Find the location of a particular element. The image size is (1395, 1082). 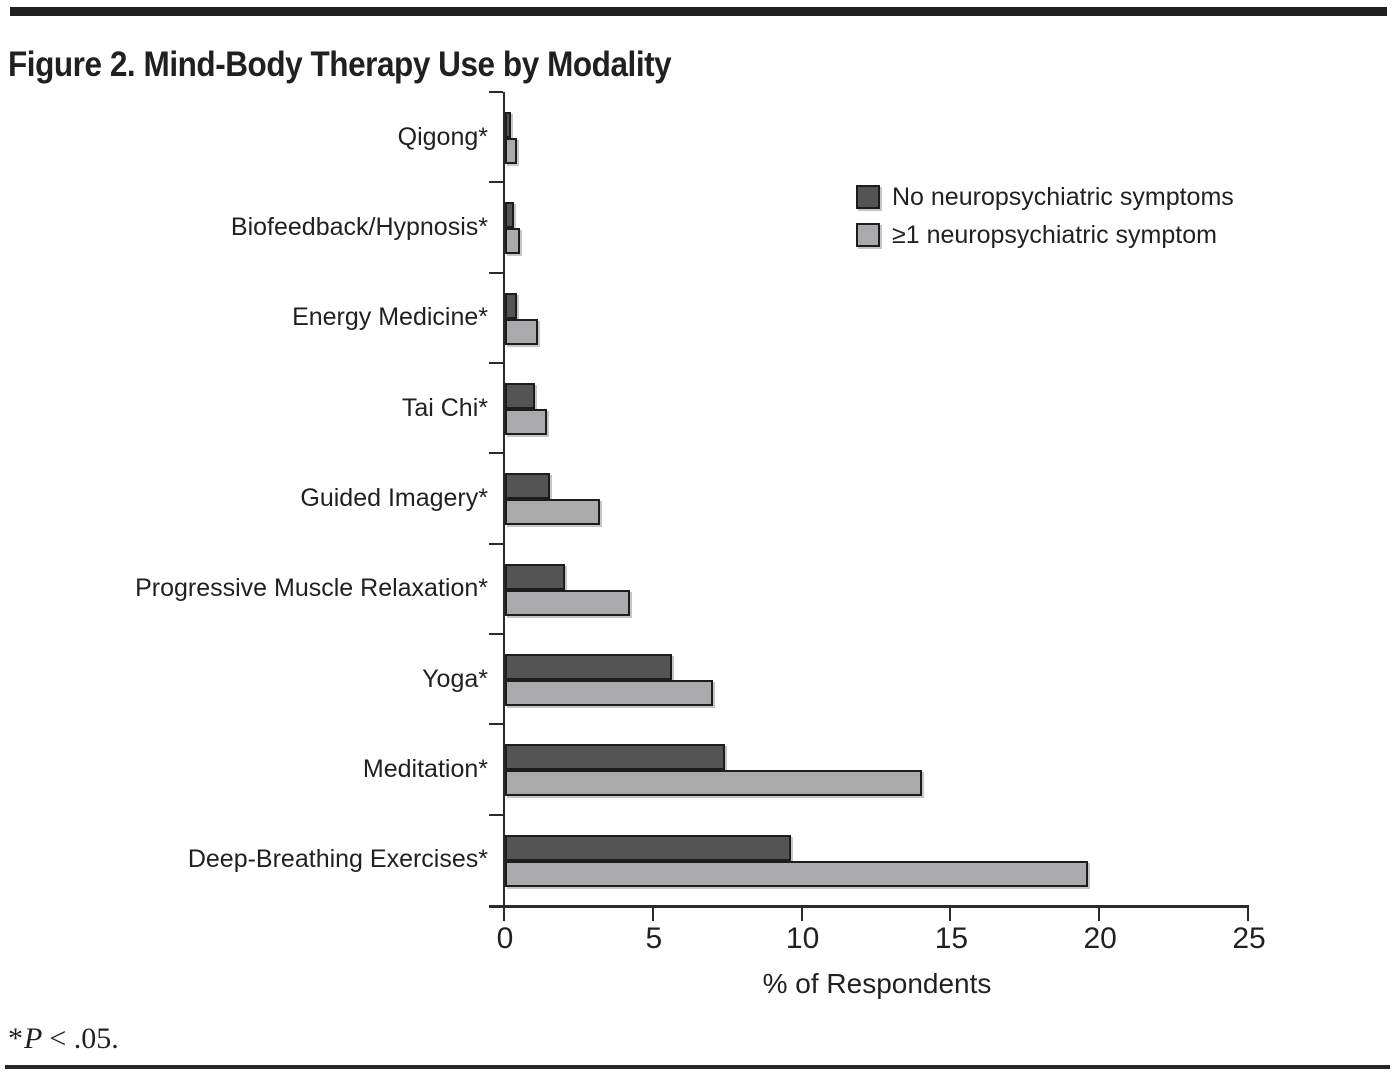

x-axis-tick-label: 5 is located at coordinates (654, 938).